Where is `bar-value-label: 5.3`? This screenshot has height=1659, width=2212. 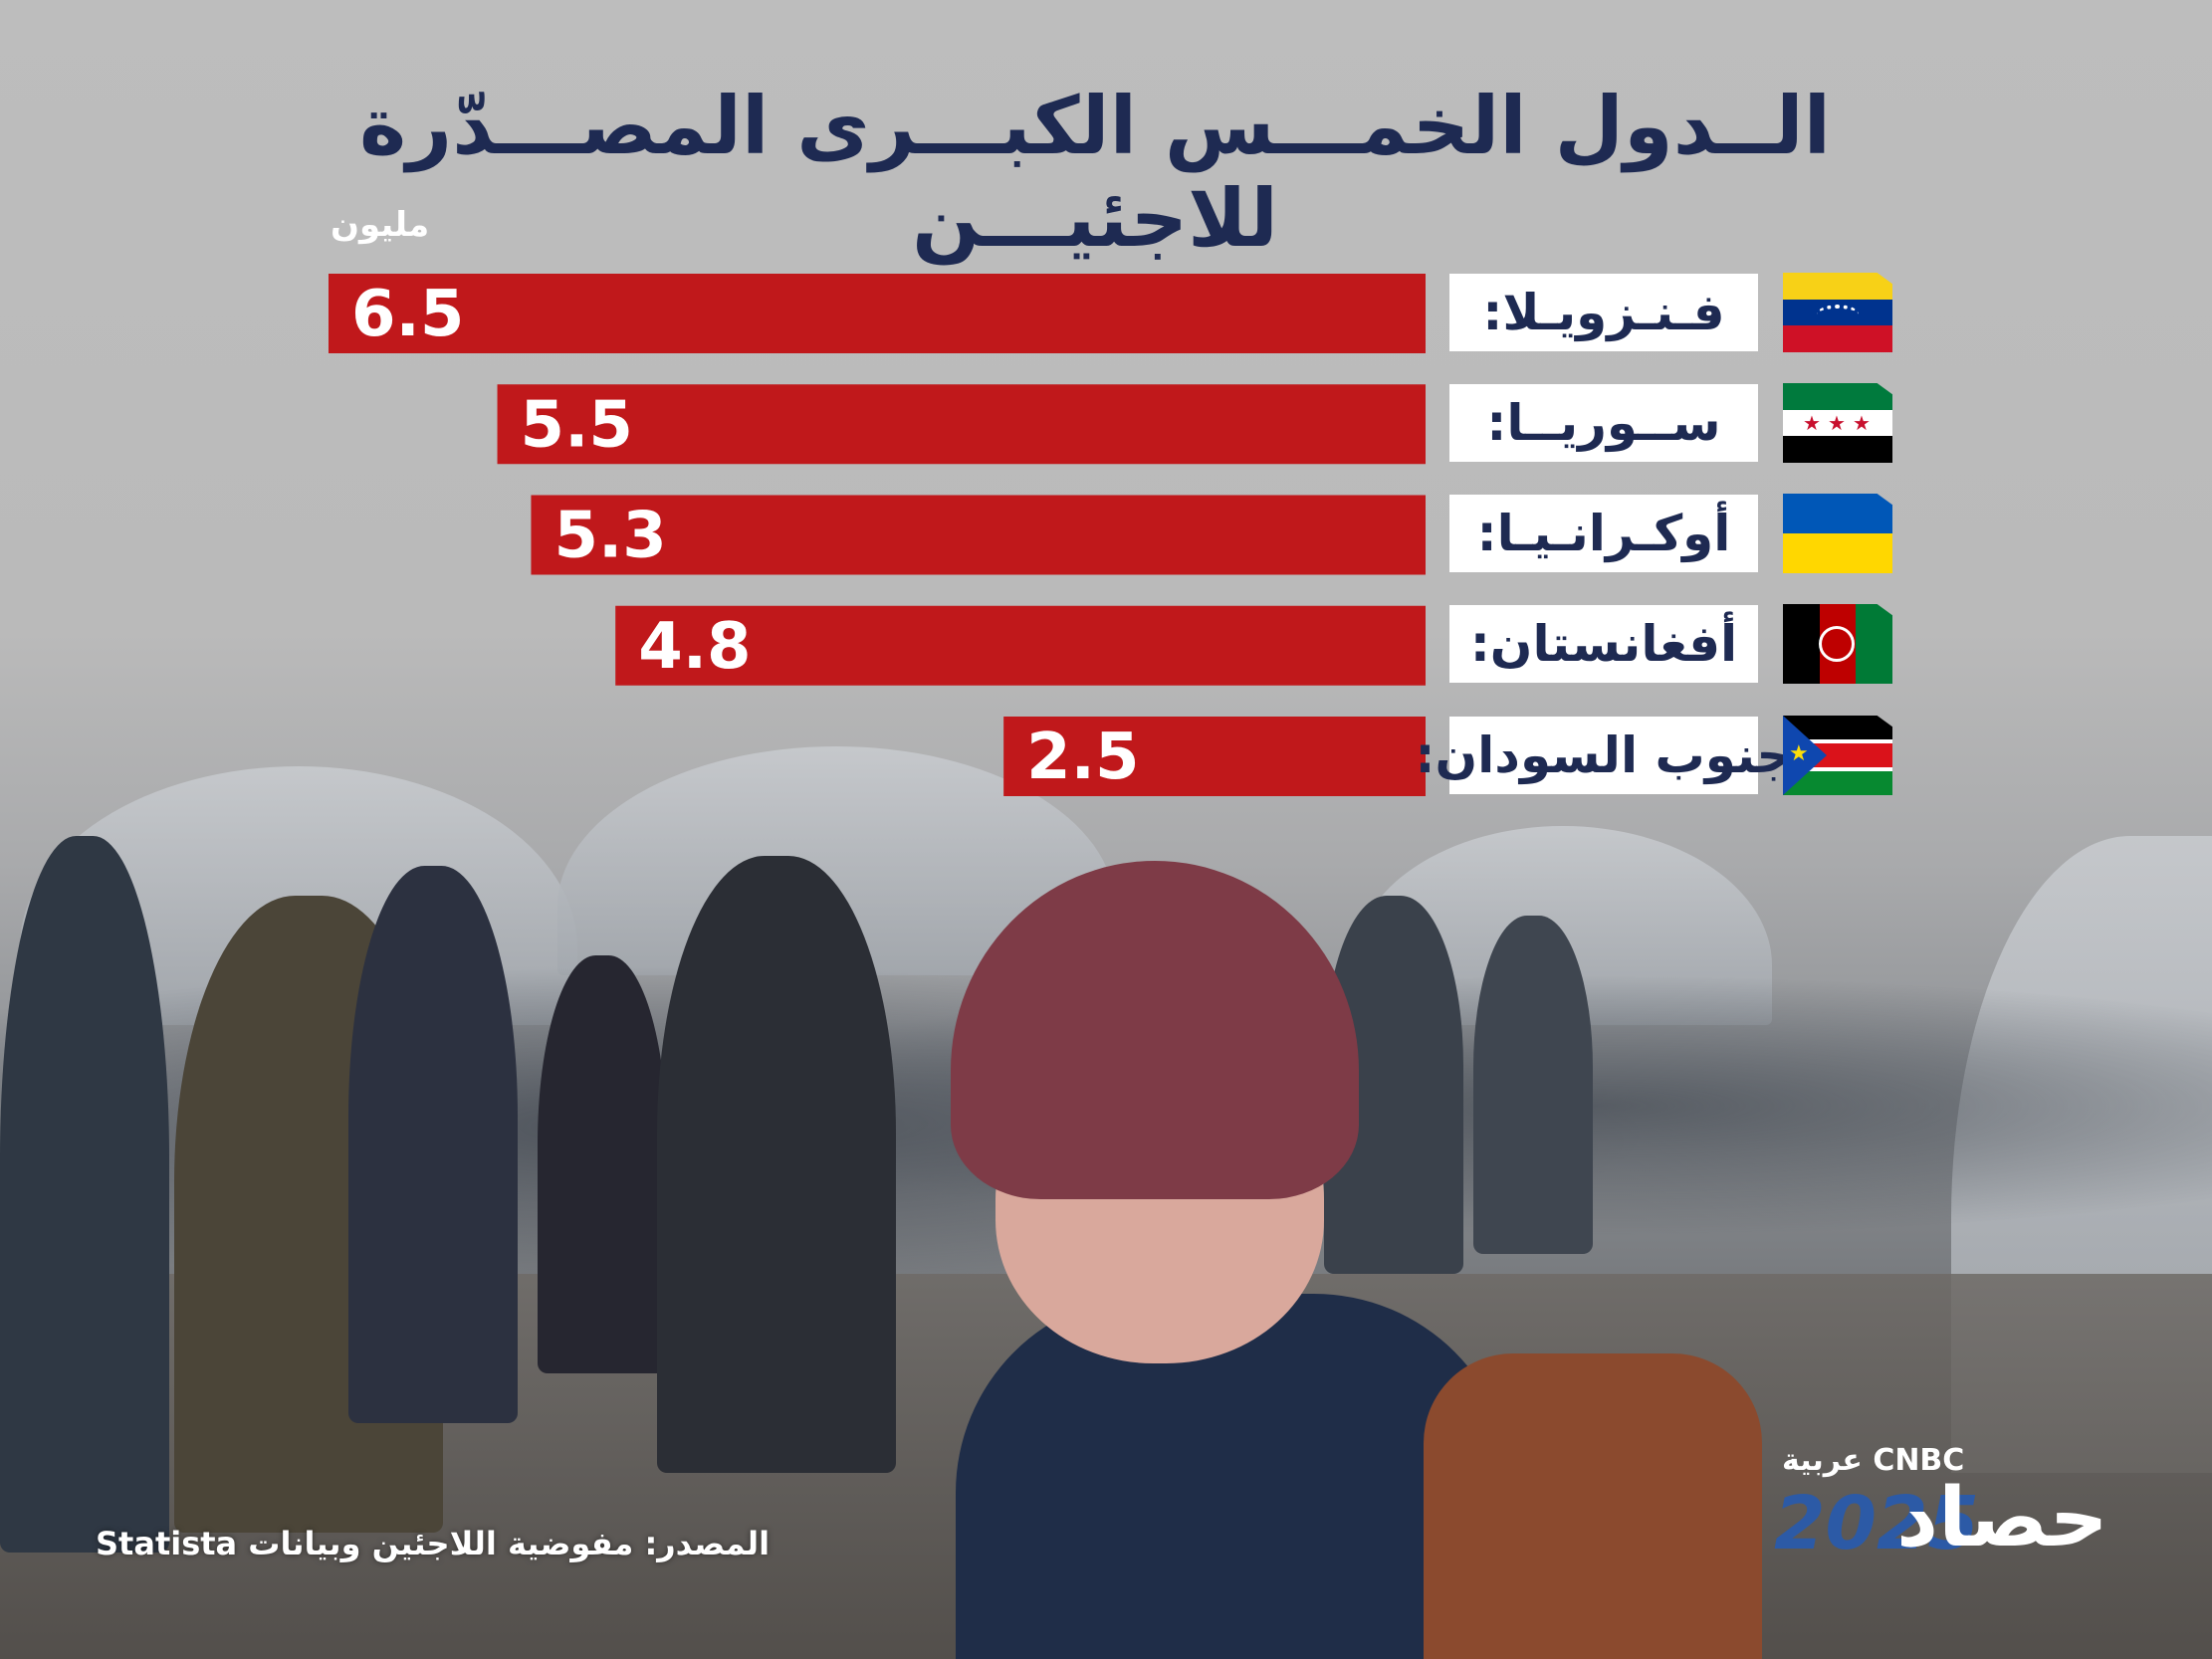 bar-value-label: 5.3 is located at coordinates (609, 536).